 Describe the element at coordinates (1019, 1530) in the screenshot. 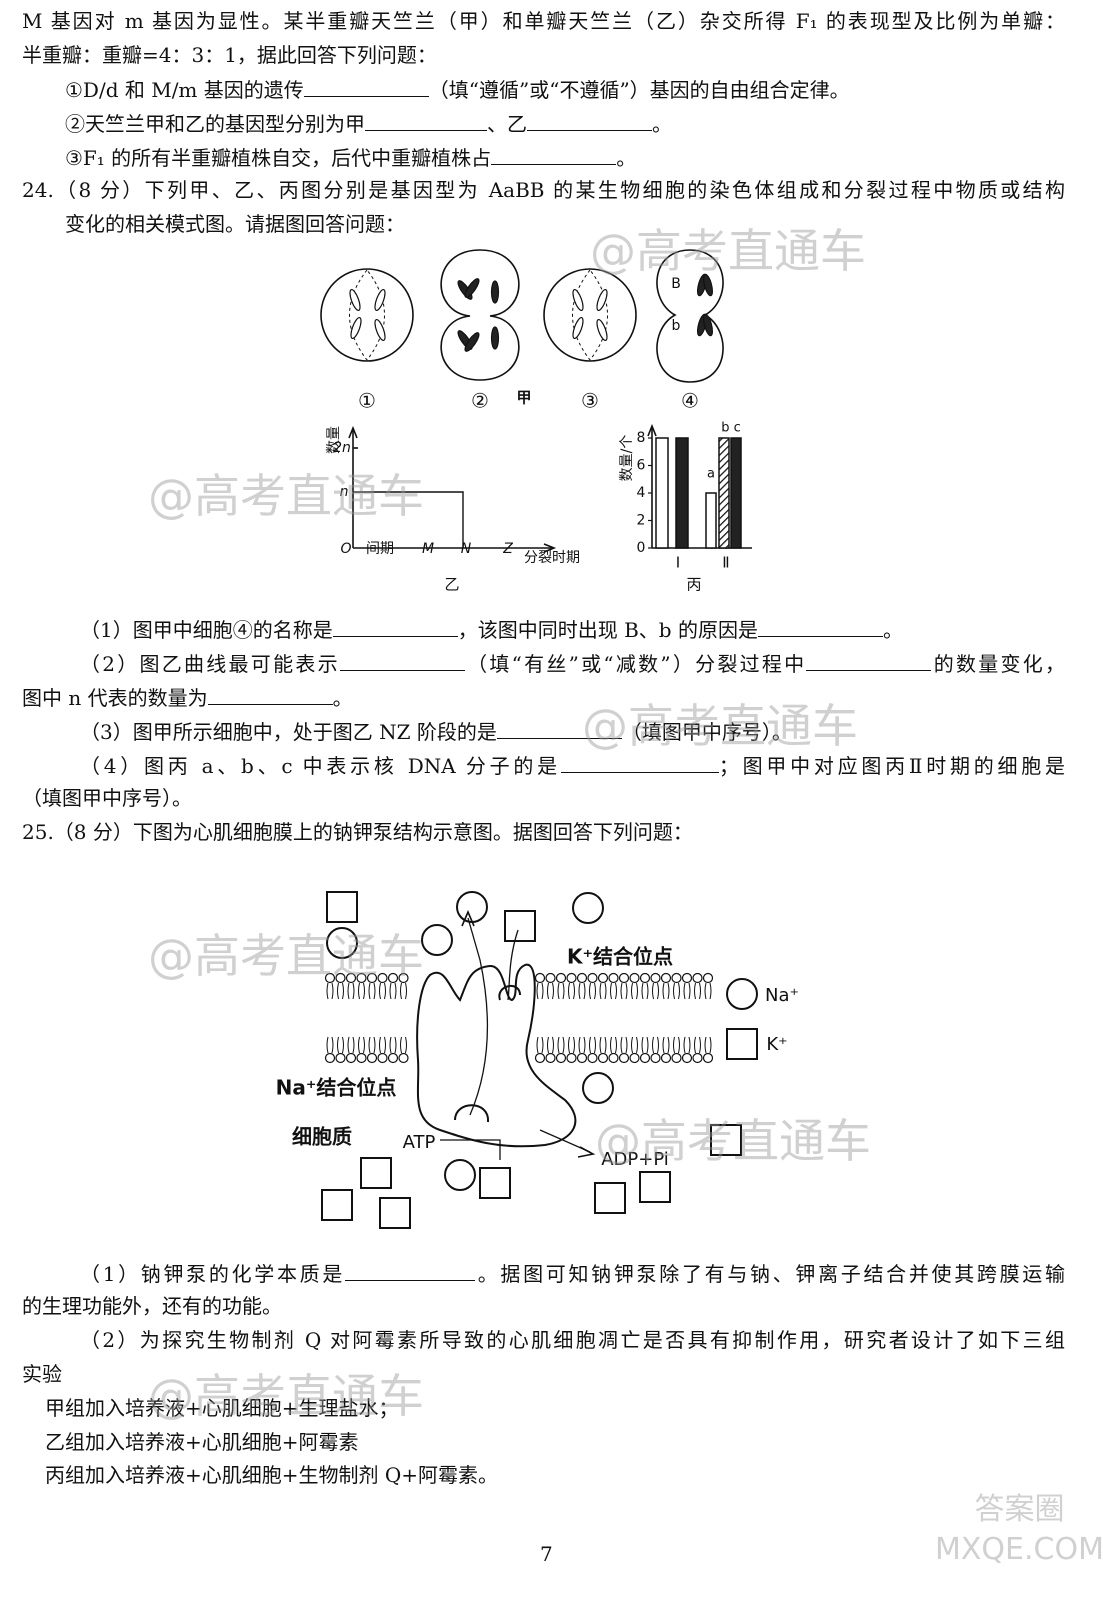

I see `logo: 答案圈 MXQE.COM` at that location.